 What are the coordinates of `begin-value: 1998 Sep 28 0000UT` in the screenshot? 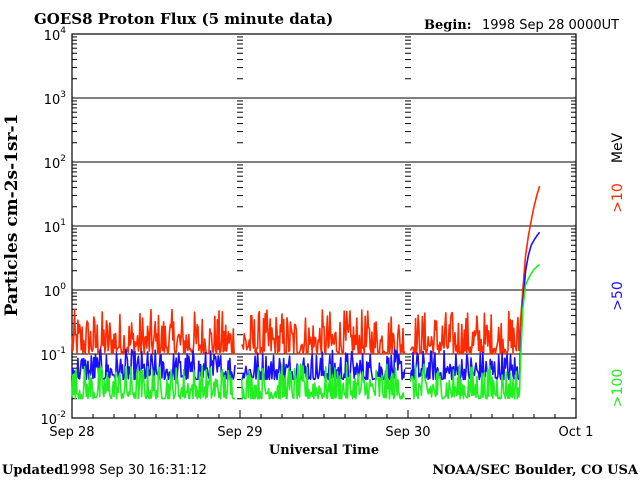 It's located at (550, 25).